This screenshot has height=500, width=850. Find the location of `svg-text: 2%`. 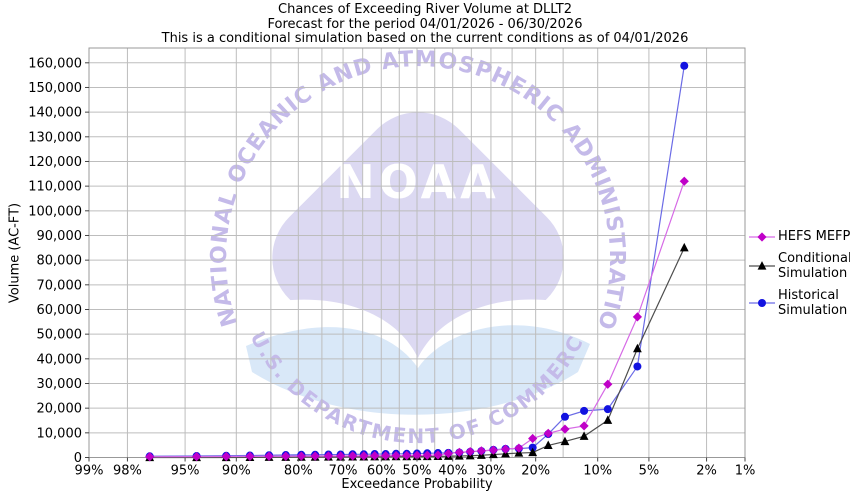

svg-text: 2% is located at coordinates (706, 471).